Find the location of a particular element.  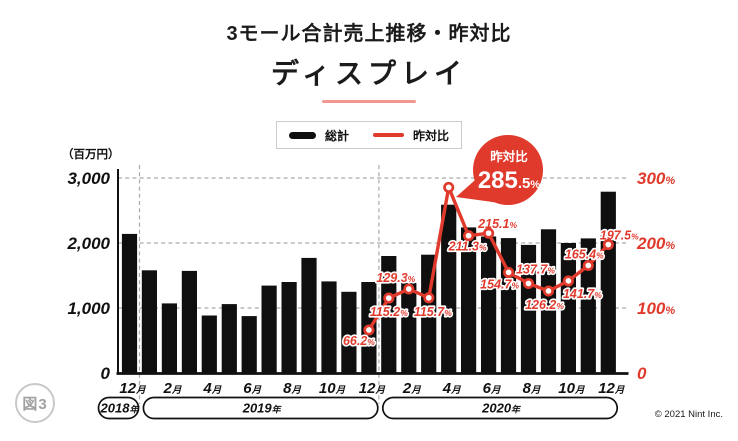

legend-line-swatch is located at coordinates (388, 135).